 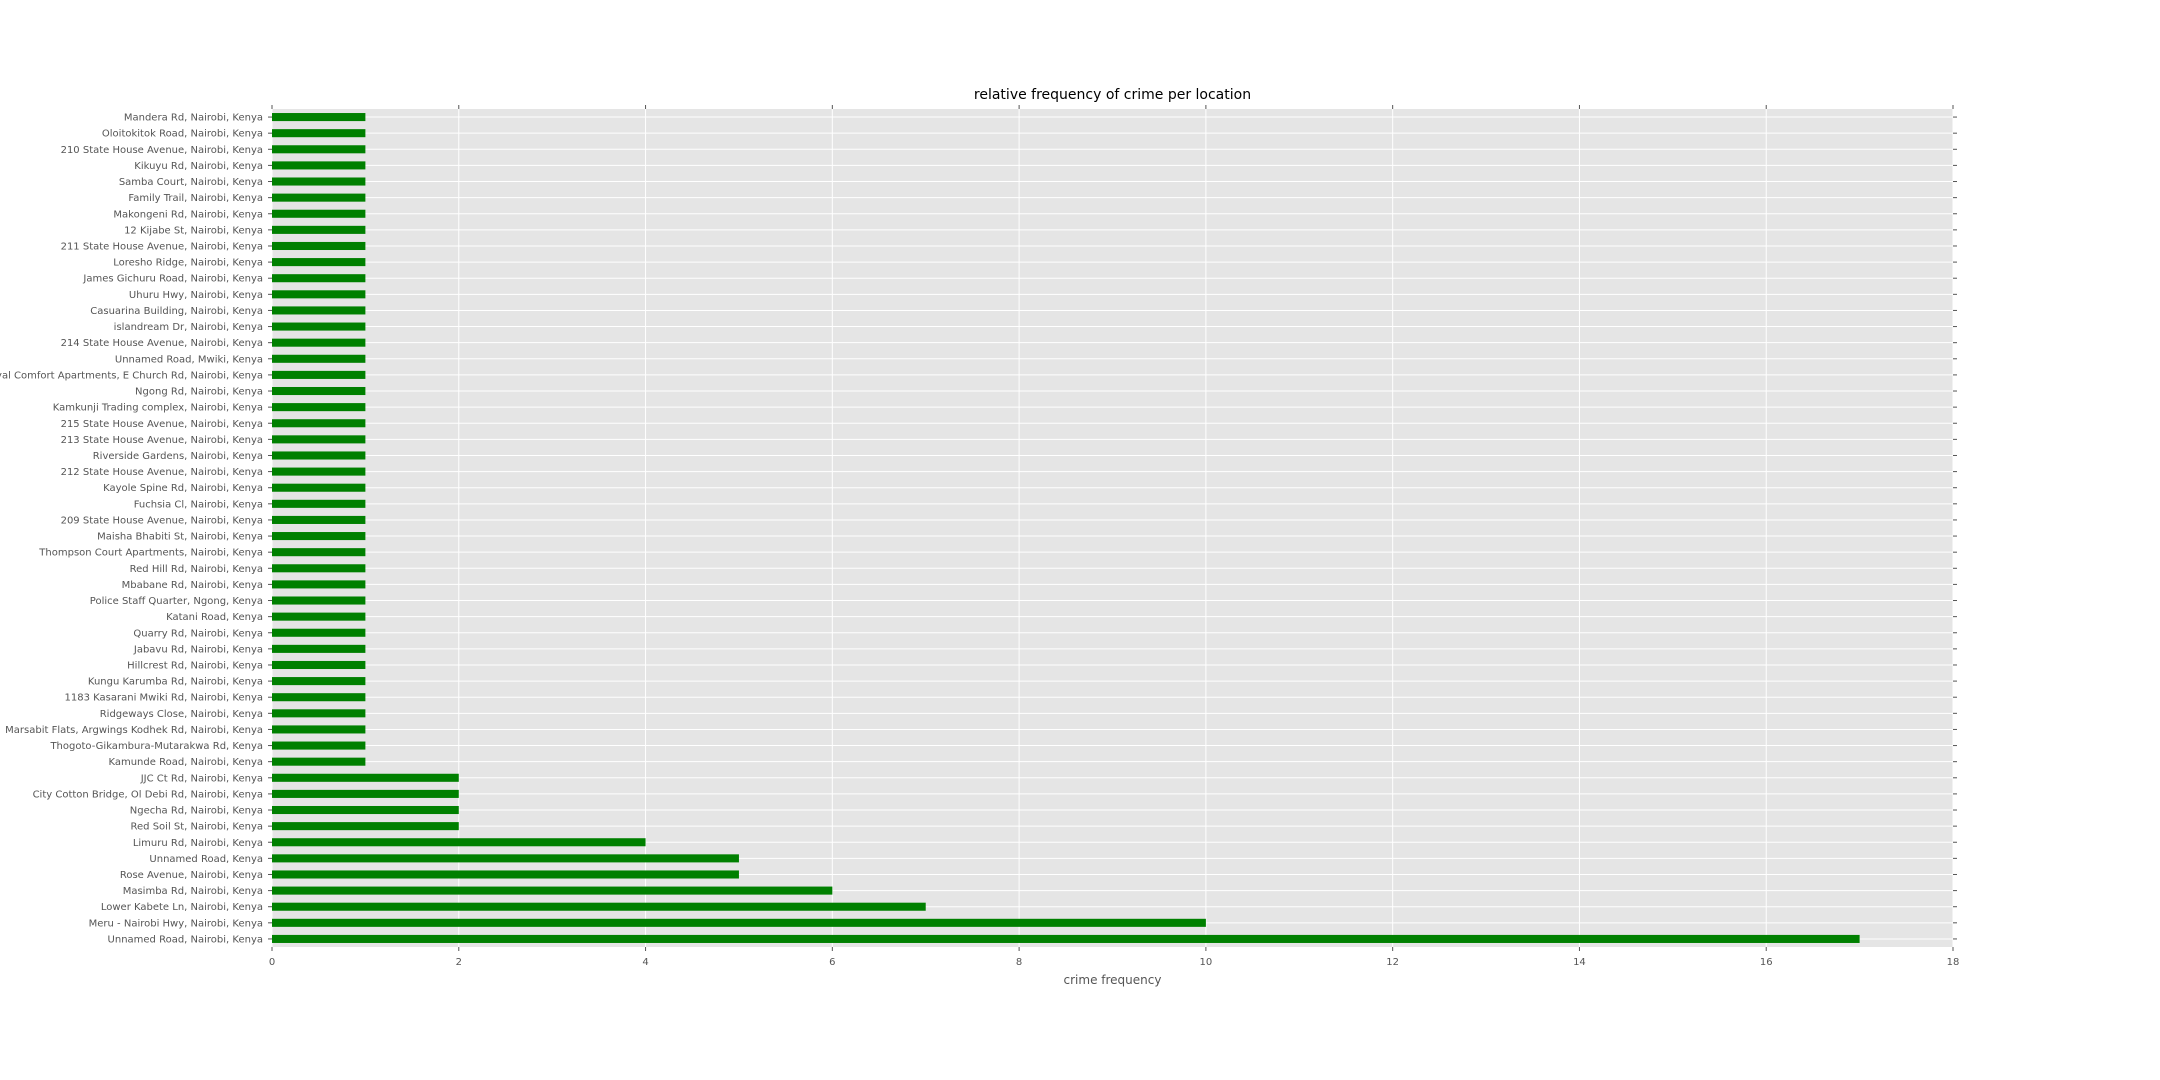 I want to click on x-tick-label: 6, so click(x=832, y=962).